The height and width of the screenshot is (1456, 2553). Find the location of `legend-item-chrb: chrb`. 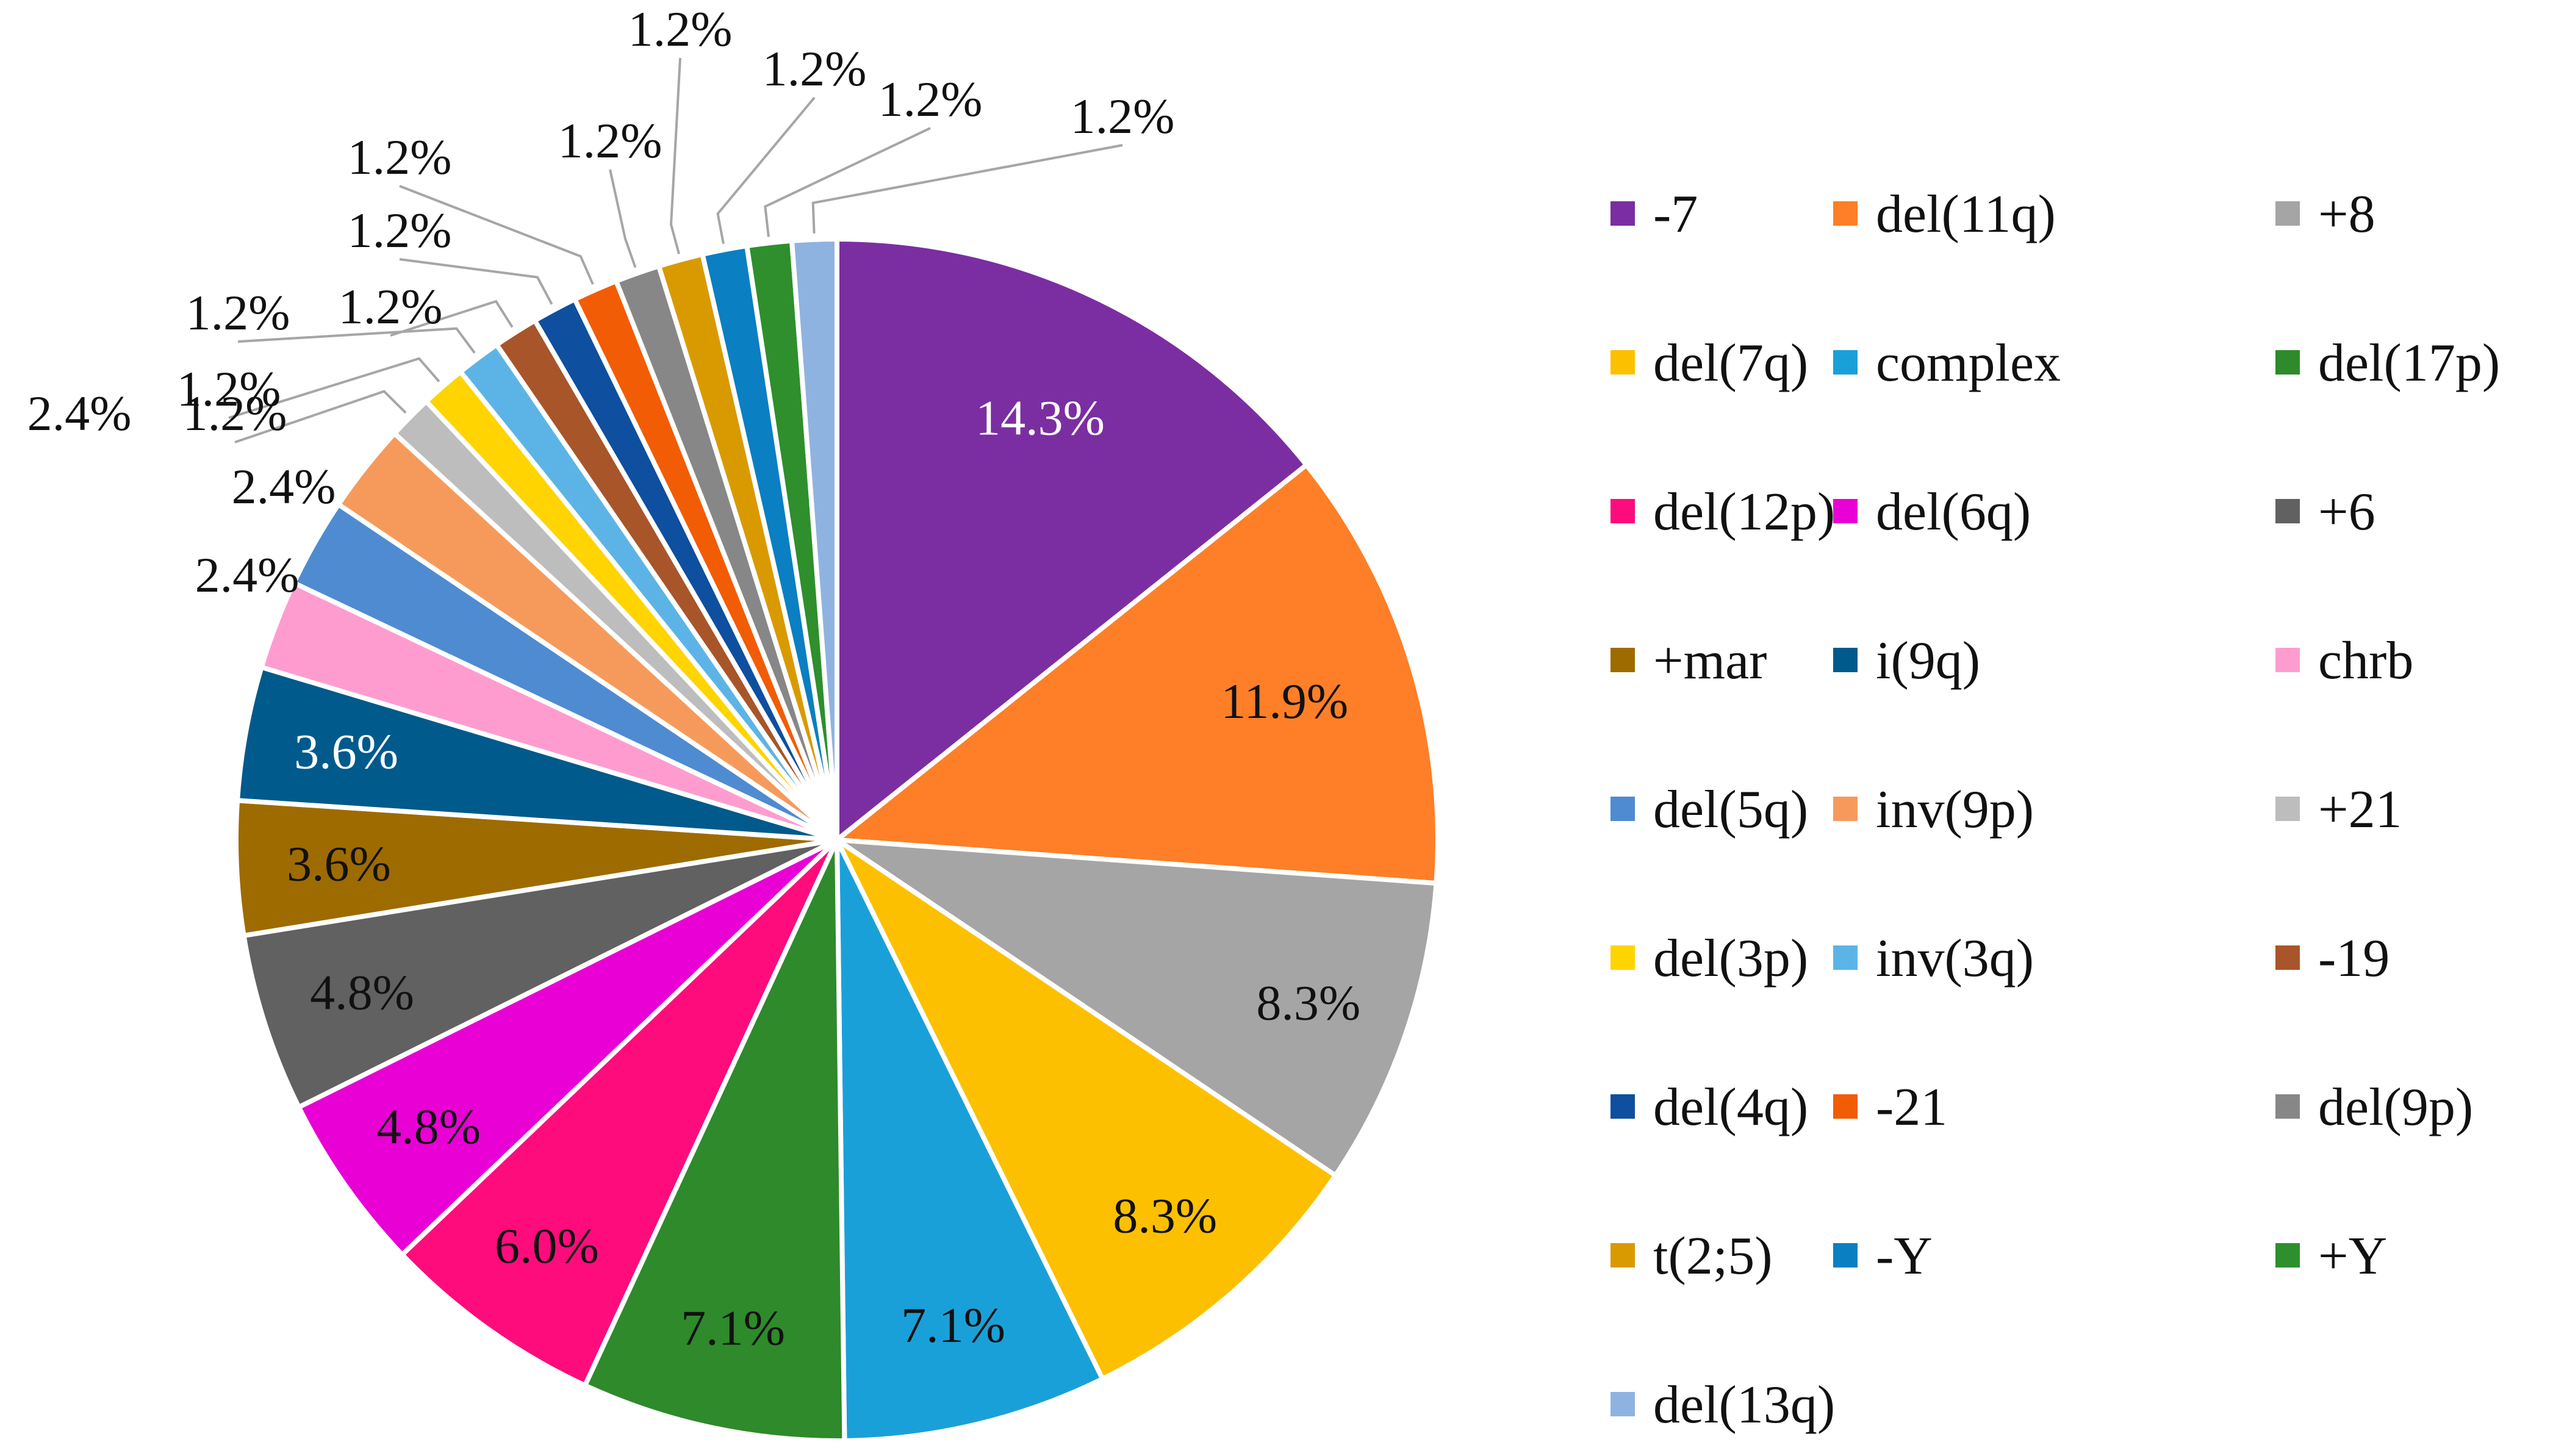

legend-item-chrb: chrb is located at coordinates (2344, 661).